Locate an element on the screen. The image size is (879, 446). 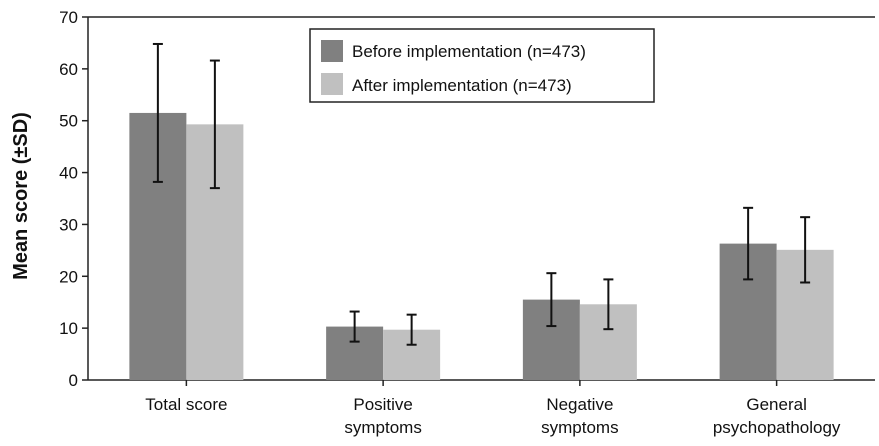
y-tick-label: 60 is located at coordinates (68, 69).